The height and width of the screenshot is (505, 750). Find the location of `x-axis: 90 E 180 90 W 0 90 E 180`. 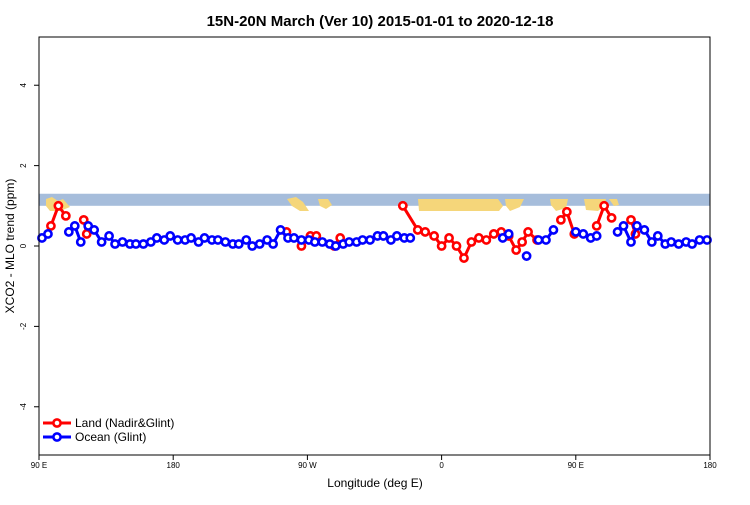

x-axis: 90 E 180 90 W 0 90 E 180 is located at coordinates (374, 462).